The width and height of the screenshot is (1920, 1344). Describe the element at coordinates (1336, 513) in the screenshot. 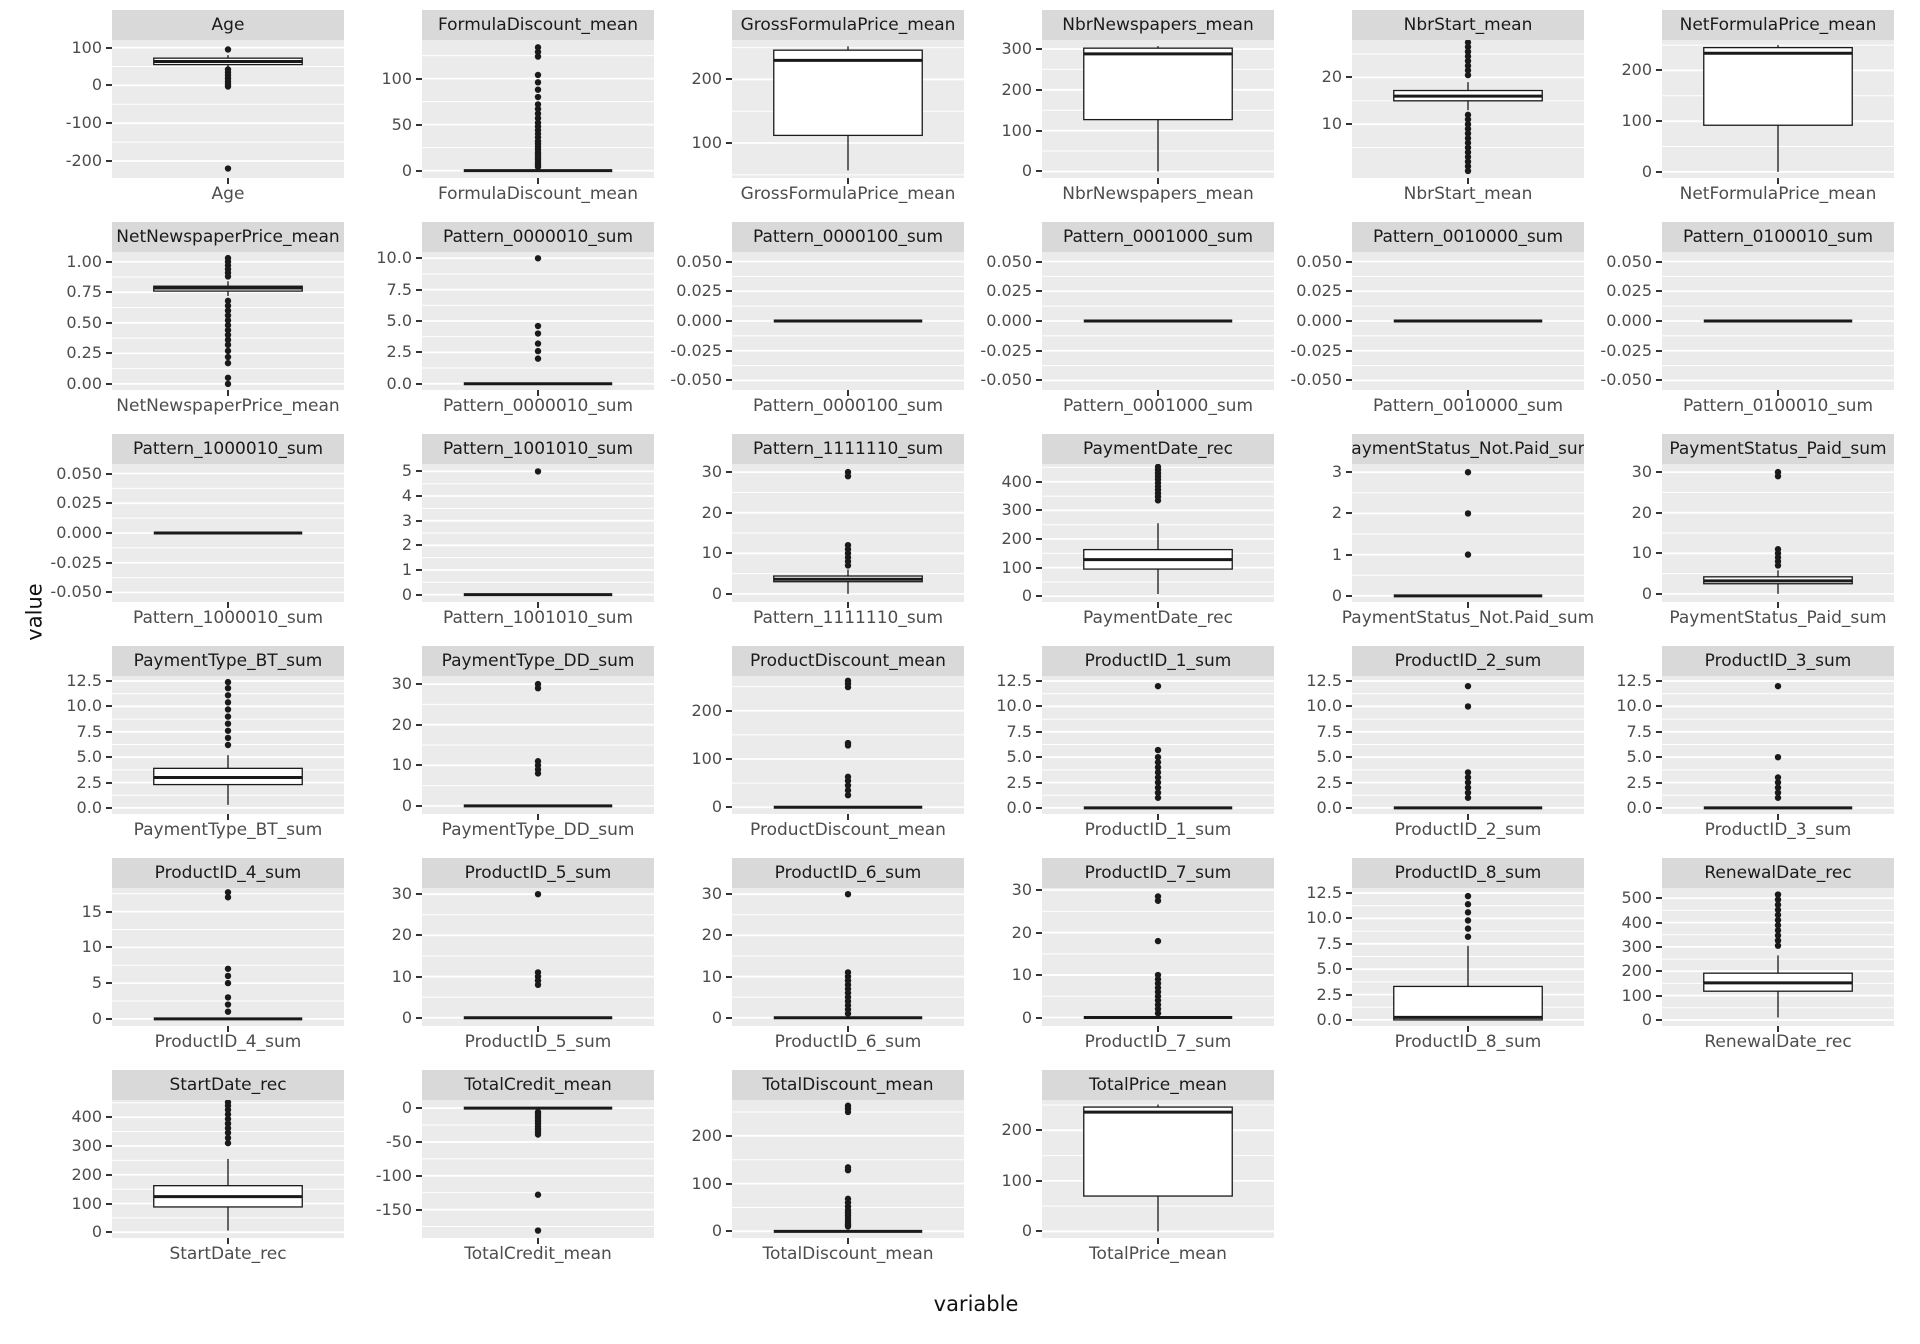

I see `y-tick-label: 2` at that location.